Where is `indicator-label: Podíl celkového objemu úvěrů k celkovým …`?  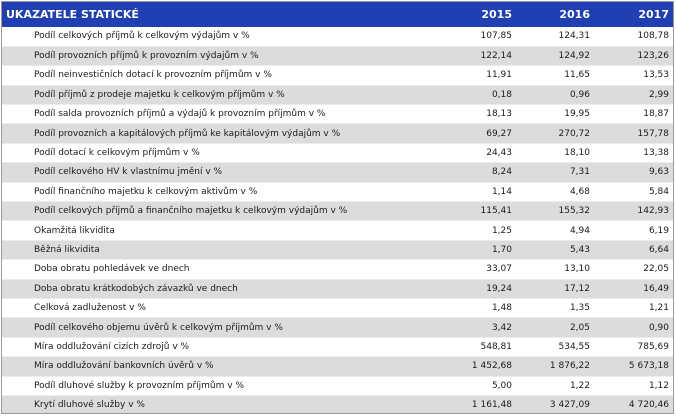 indicator-label: Podíl celkového objemu úvěrů k celkovým … is located at coordinates (220, 327).